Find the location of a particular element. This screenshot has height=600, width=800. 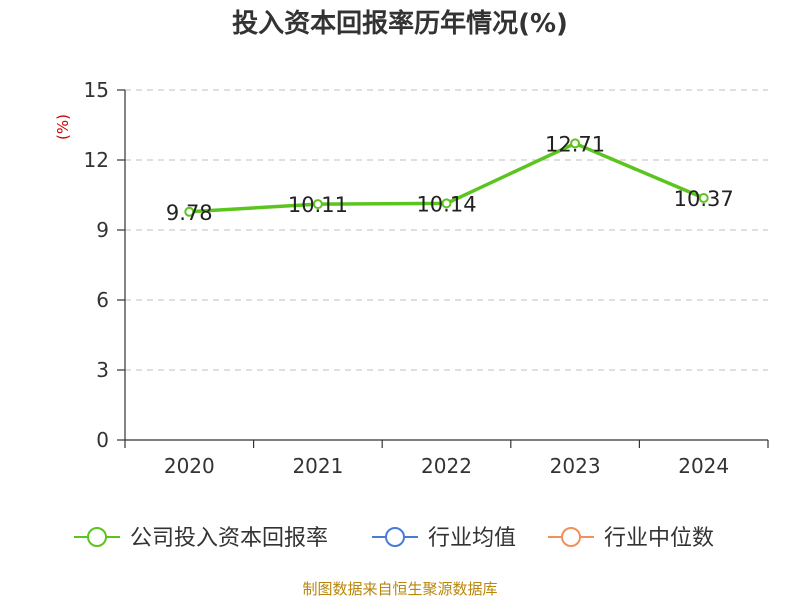

series-line-group is located at coordinates (446, 177).